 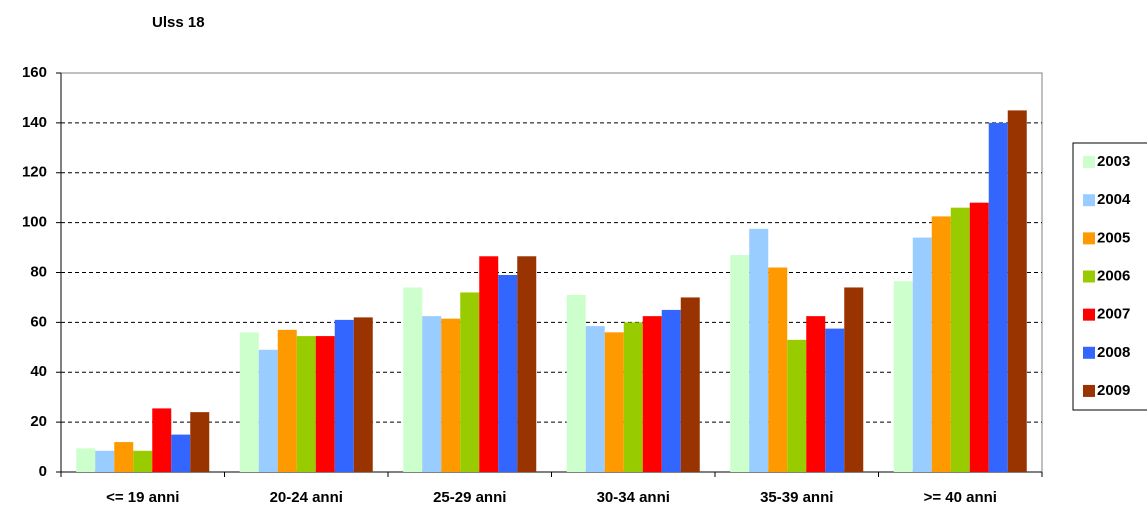 I want to click on legend-label: 2007, so click(x=1113, y=314).